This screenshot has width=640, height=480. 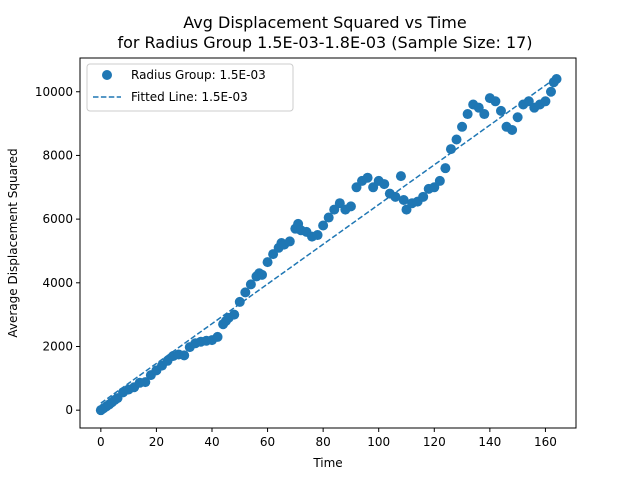 What do you see at coordinates (57, 219) in the screenshot?
I see `y-tick-label: 6000` at bounding box center [57, 219].